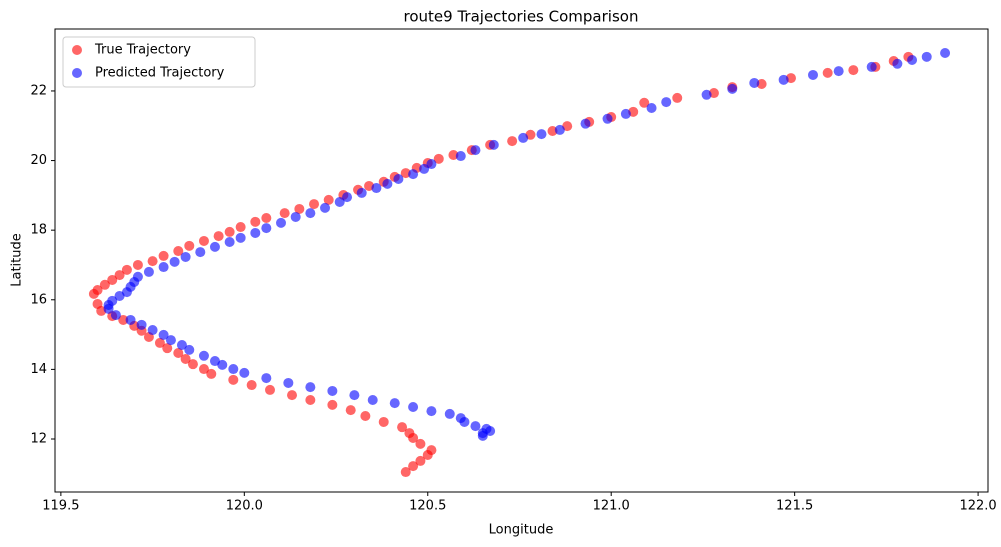 The image size is (1001, 547). What do you see at coordinates (794, 506) in the screenshot?
I see `x-tick-label: 121.5` at bounding box center [794, 506].